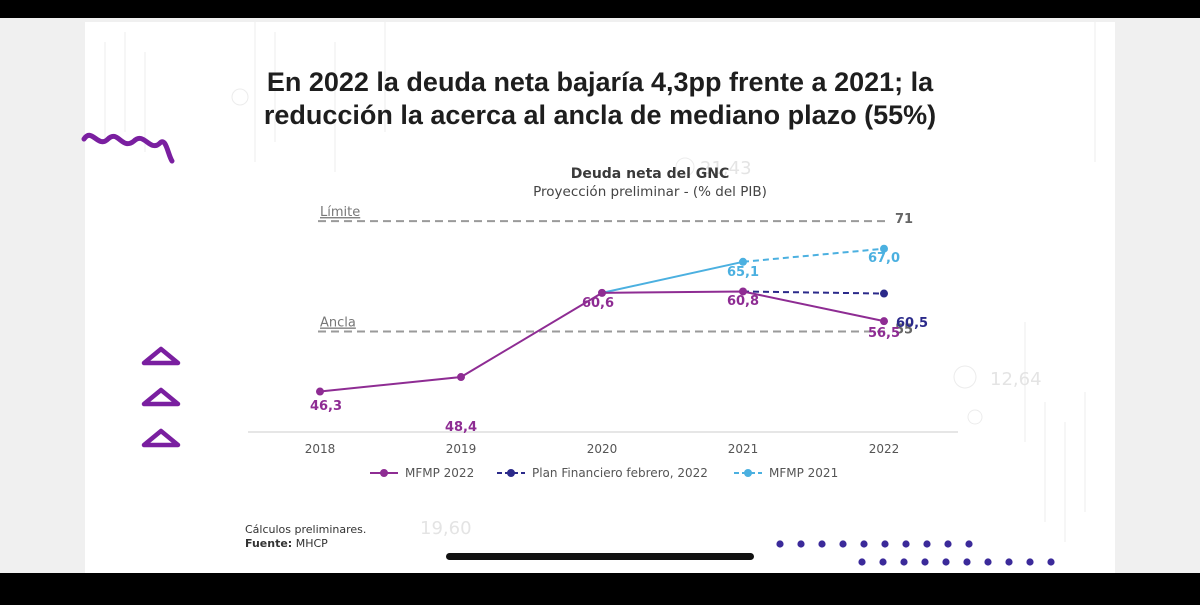 The image size is (1200, 605). Describe the element at coordinates (813, 255) in the screenshot. I see `series-line-mfmp2021-projection` at that location.